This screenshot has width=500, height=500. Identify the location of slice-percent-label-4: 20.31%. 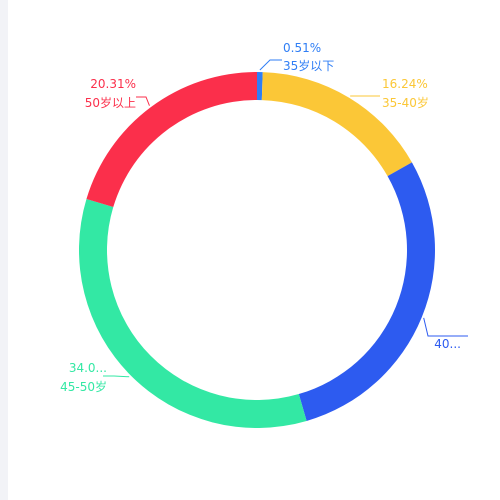
(113, 84).